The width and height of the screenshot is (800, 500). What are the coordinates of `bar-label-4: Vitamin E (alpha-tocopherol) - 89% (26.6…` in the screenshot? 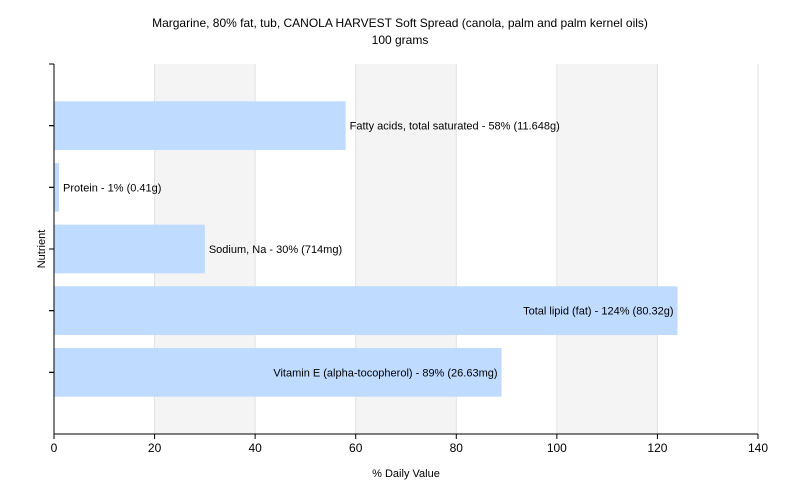 It's located at (385, 373).